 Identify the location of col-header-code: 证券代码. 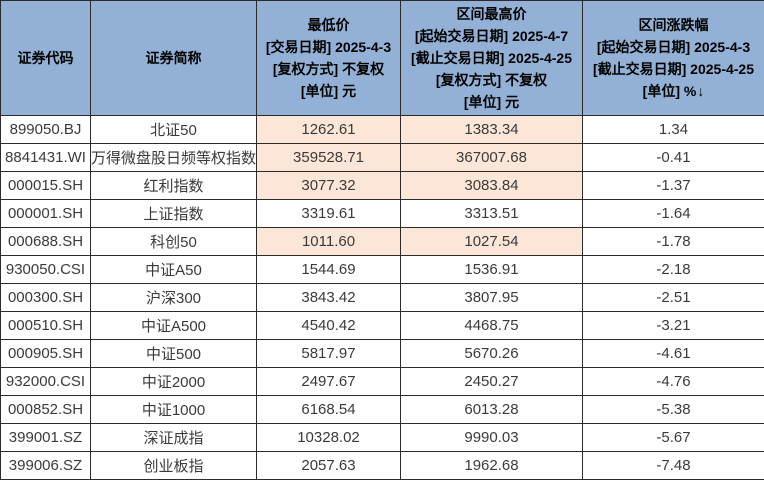
(45, 58).